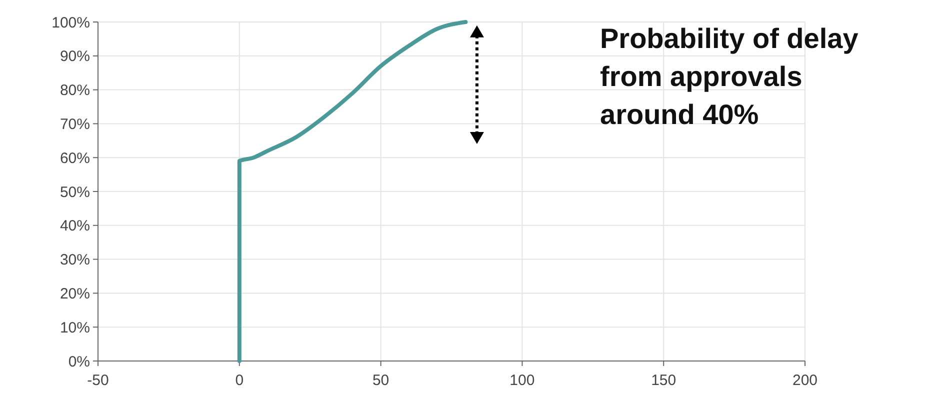 The width and height of the screenshot is (947, 412). Describe the element at coordinates (79, 361) in the screenshot. I see `y-tick-label: 0%` at that location.